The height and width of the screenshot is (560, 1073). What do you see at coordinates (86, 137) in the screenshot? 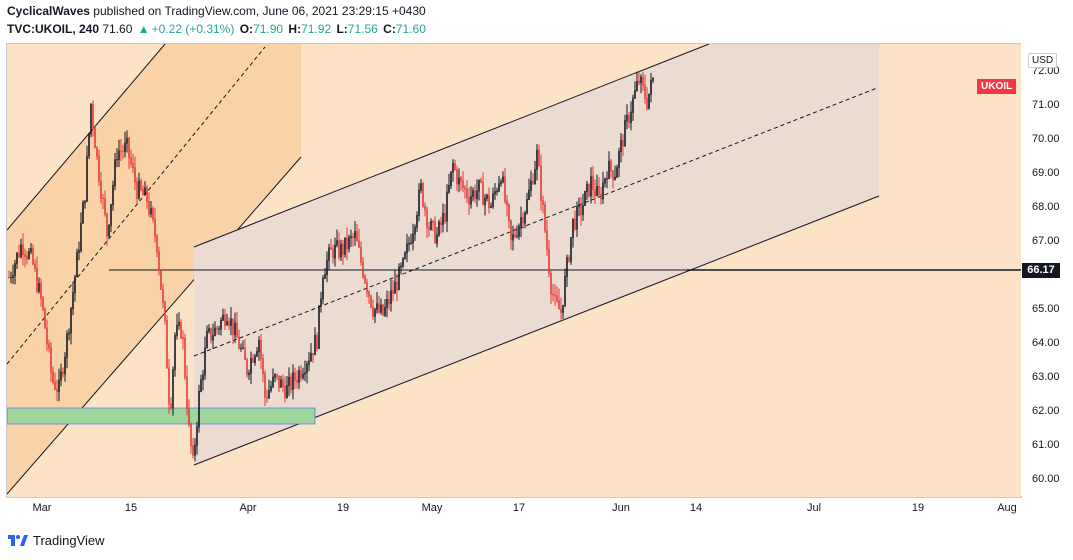
I see `left-channel-upper` at bounding box center [86, 137].